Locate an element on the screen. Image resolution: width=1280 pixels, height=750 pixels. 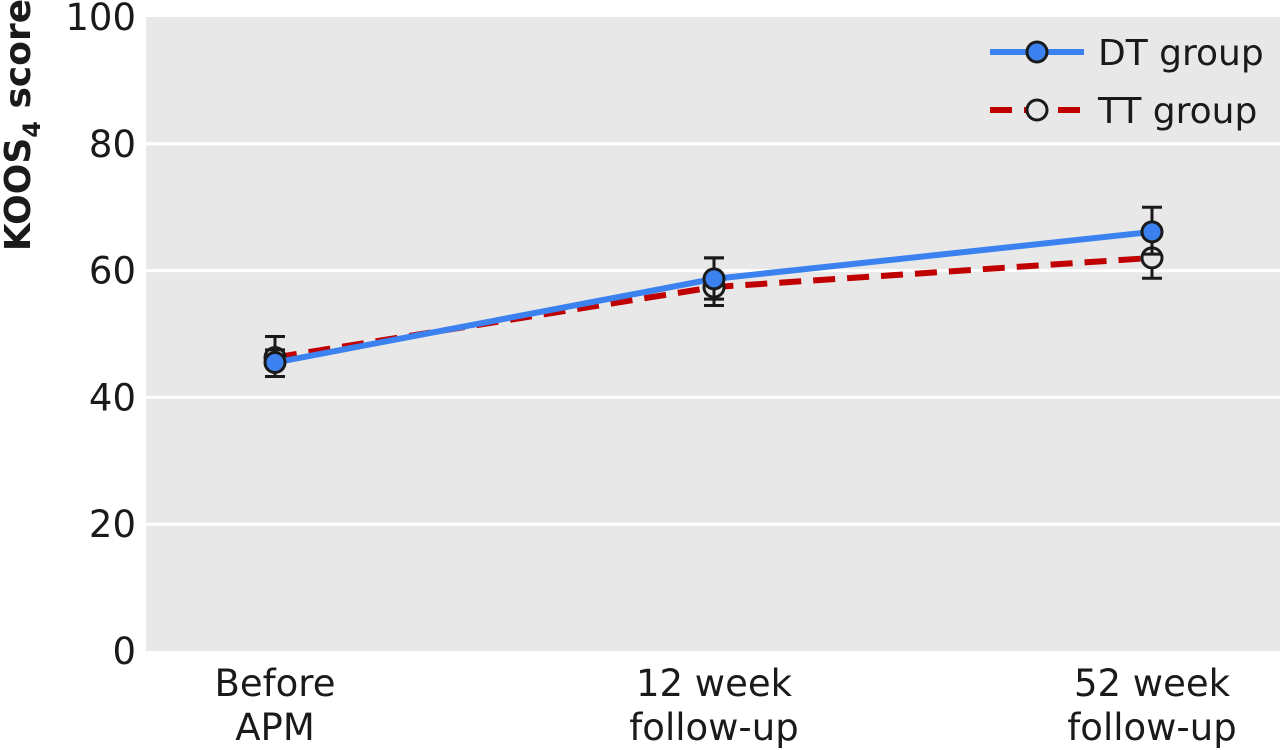
y-tick-label-20: 20 is located at coordinates (112, 524).